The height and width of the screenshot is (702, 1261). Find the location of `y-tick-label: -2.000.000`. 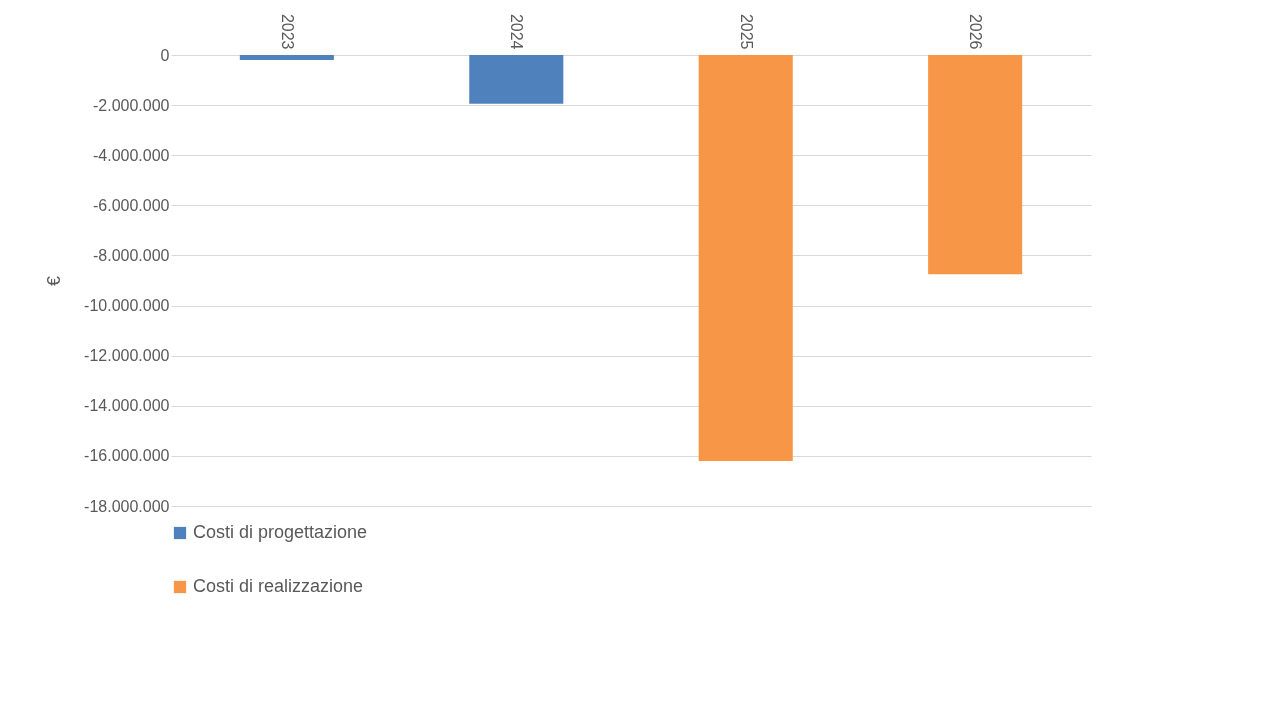

y-tick-label: -2.000.000 is located at coordinates (131, 105).